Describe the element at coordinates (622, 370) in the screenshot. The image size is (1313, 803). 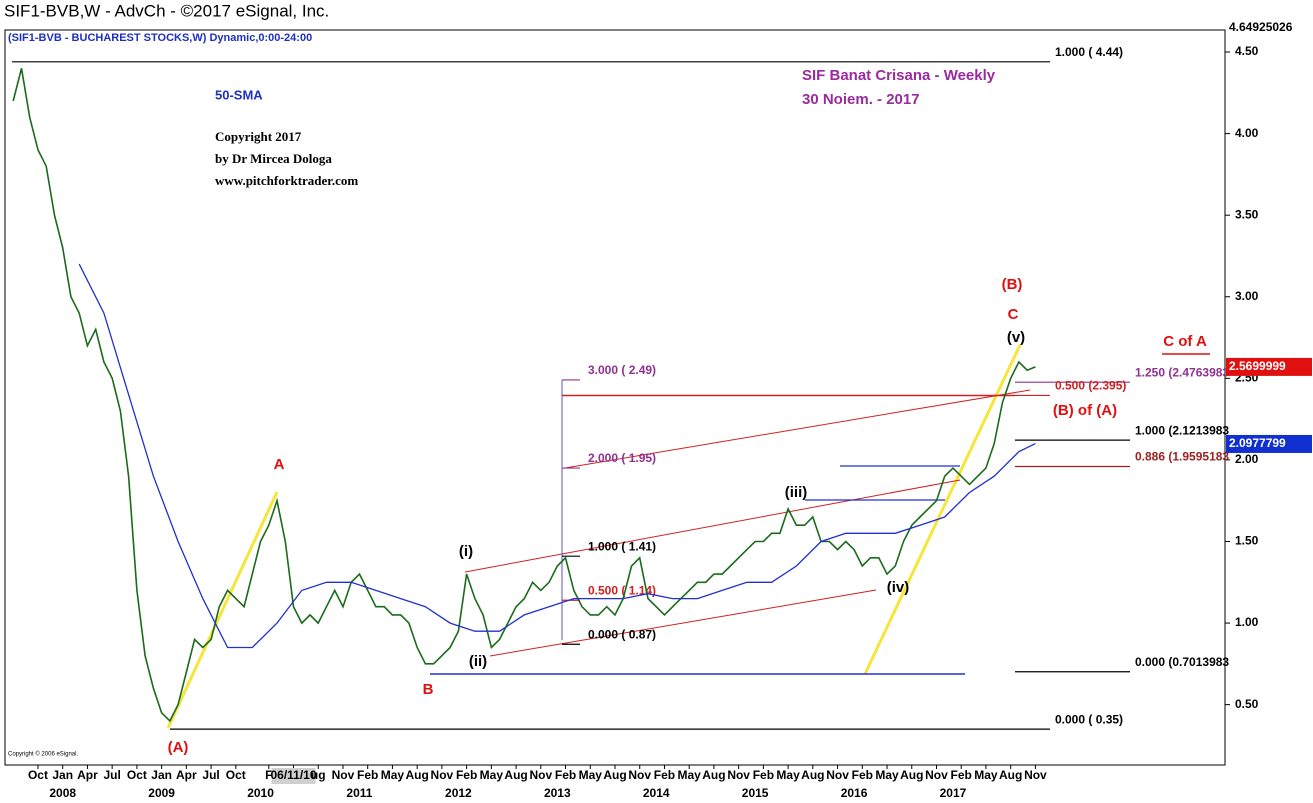
I see `fib-label: 3.000 ( 2.49)` at that location.